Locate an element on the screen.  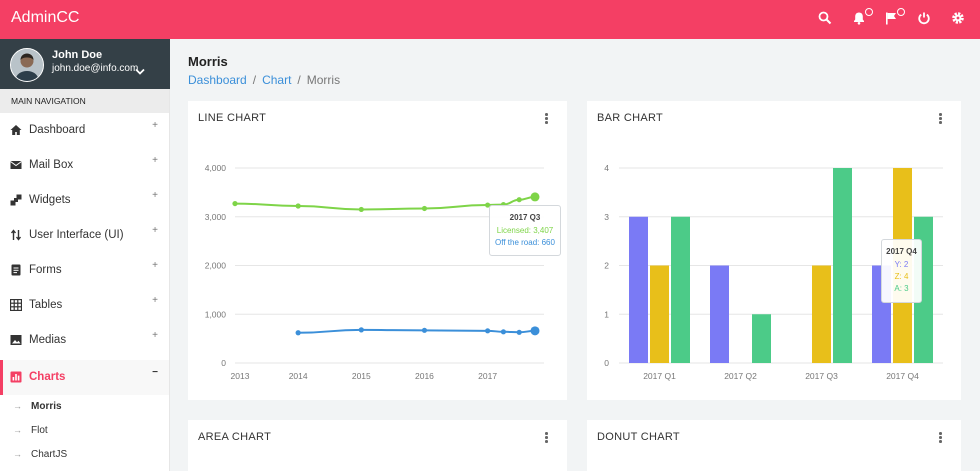
tooltip-row: A: 3 is located at coordinates (901, 288).